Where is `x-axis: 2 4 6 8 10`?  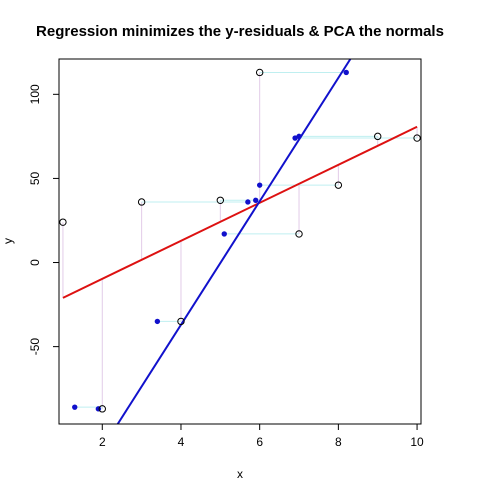 x-axis: 2 4 6 8 10 is located at coordinates (261, 436).